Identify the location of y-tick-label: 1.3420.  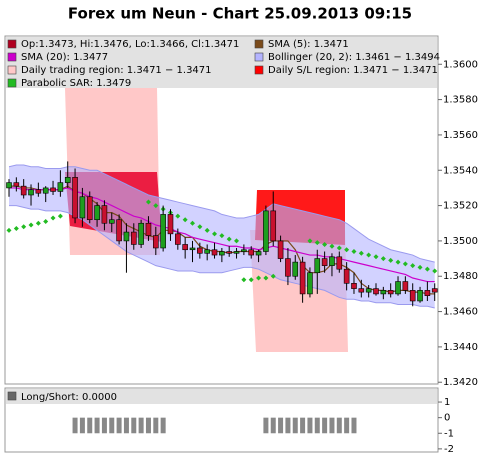
(460, 382).